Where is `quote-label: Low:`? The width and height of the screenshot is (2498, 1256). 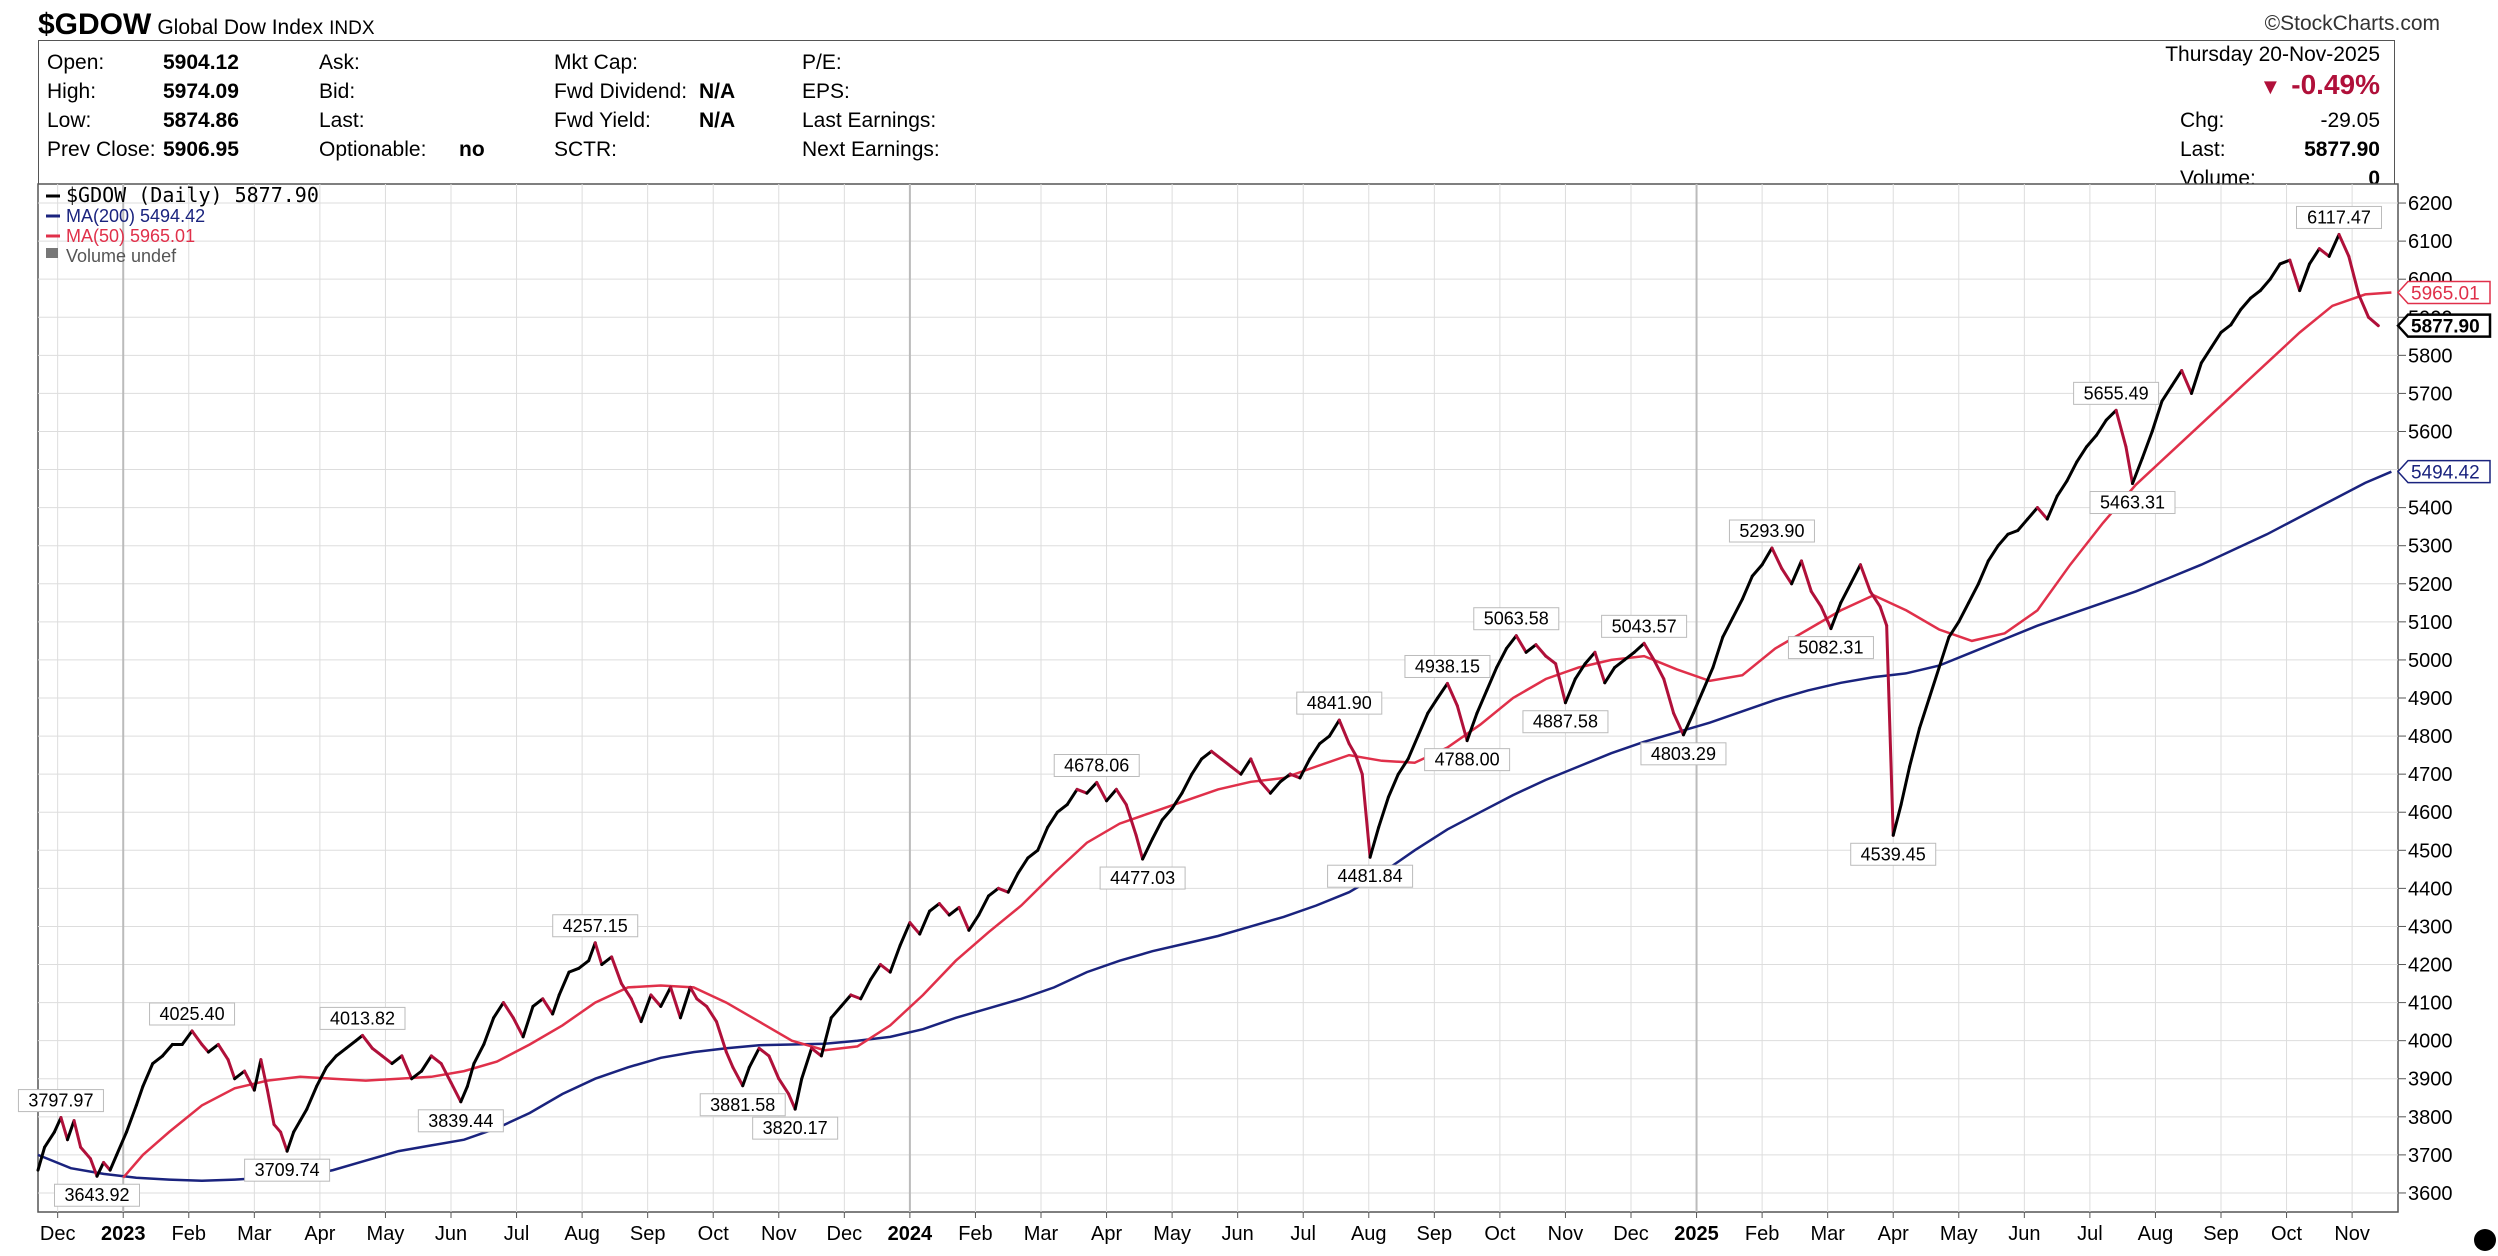
quote-label: Low: is located at coordinates (69, 120).